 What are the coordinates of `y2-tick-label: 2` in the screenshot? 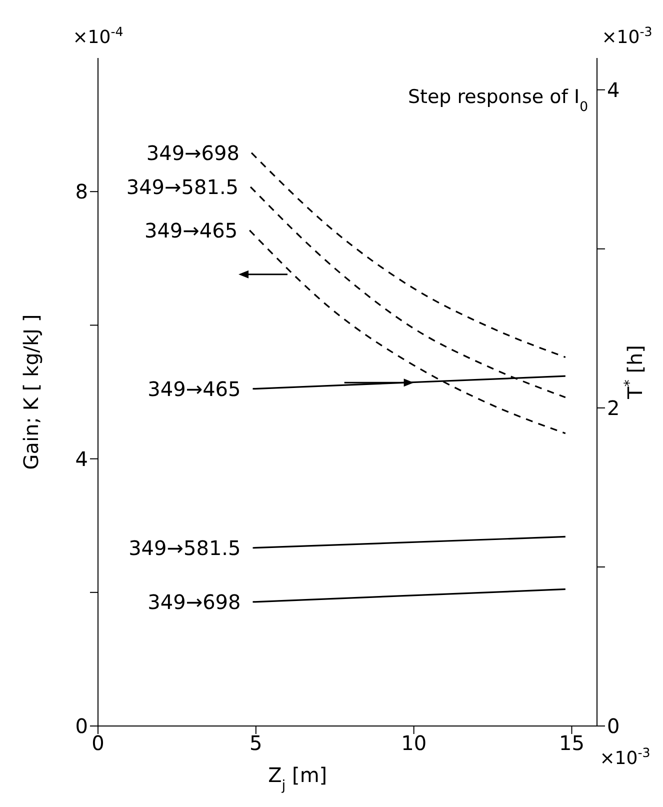 It's located at (613, 408).